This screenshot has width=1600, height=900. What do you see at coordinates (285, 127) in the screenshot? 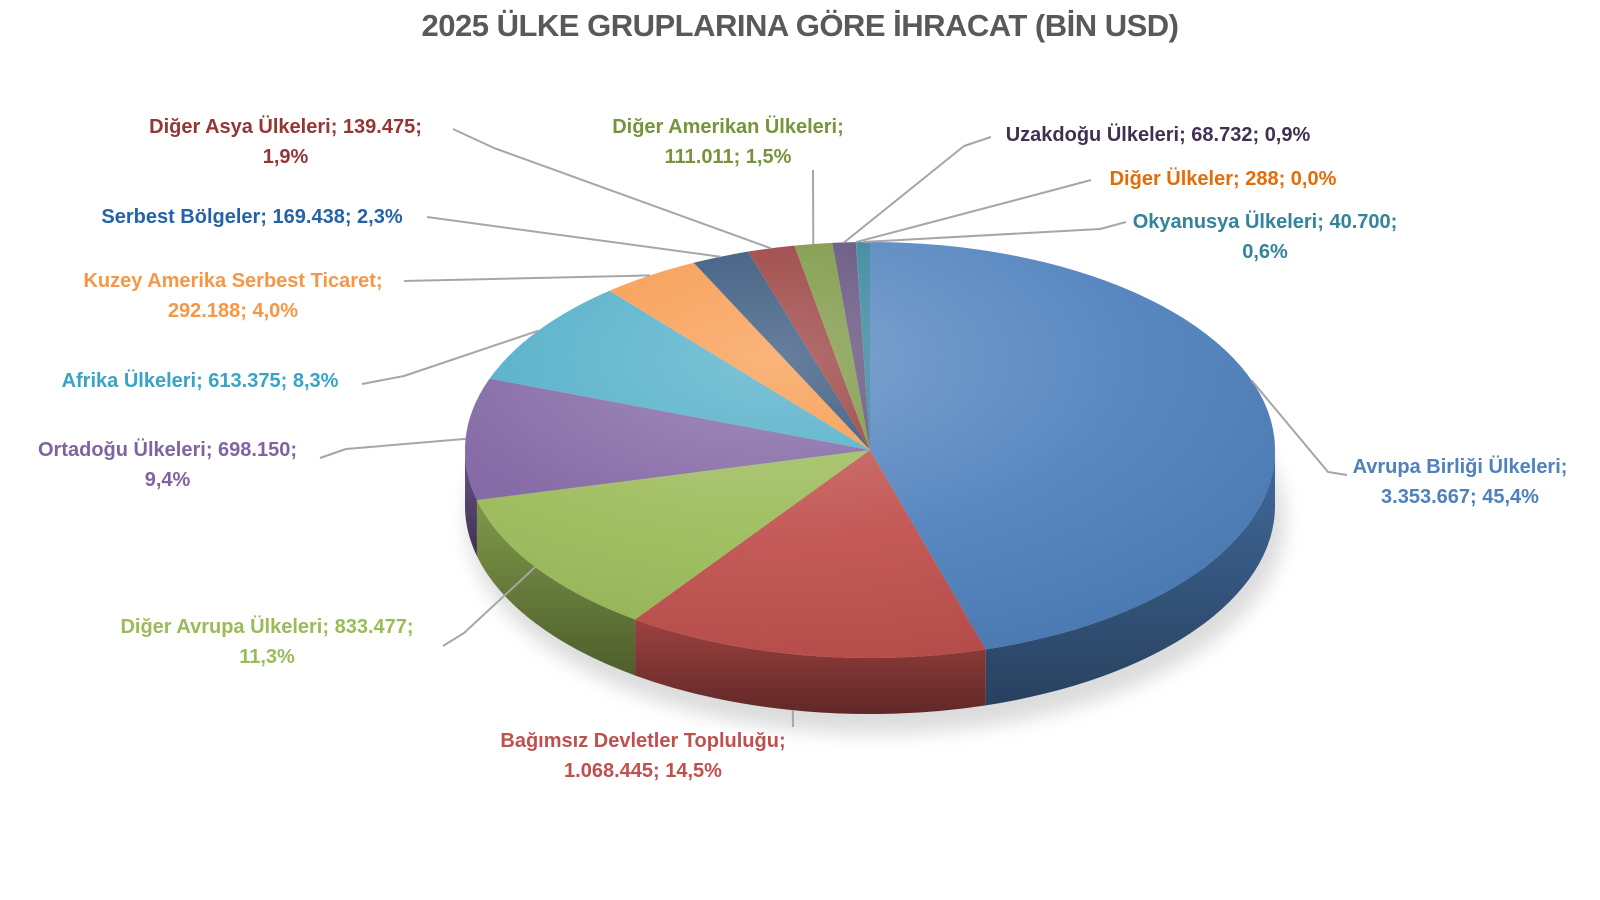
I see `pie-label-line: Diğer Asya Ülkeleri; 139.475;` at bounding box center [285, 127].